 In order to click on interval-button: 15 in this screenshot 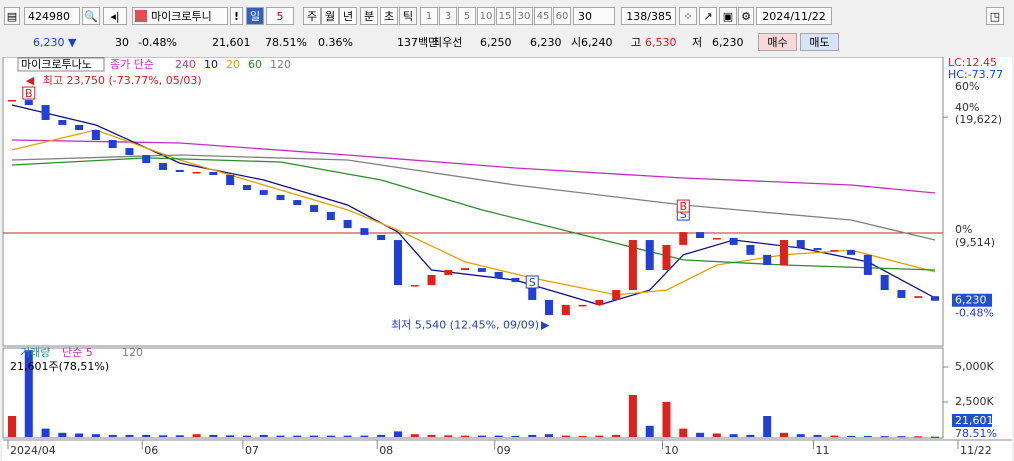, I will do `click(505, 16)`.